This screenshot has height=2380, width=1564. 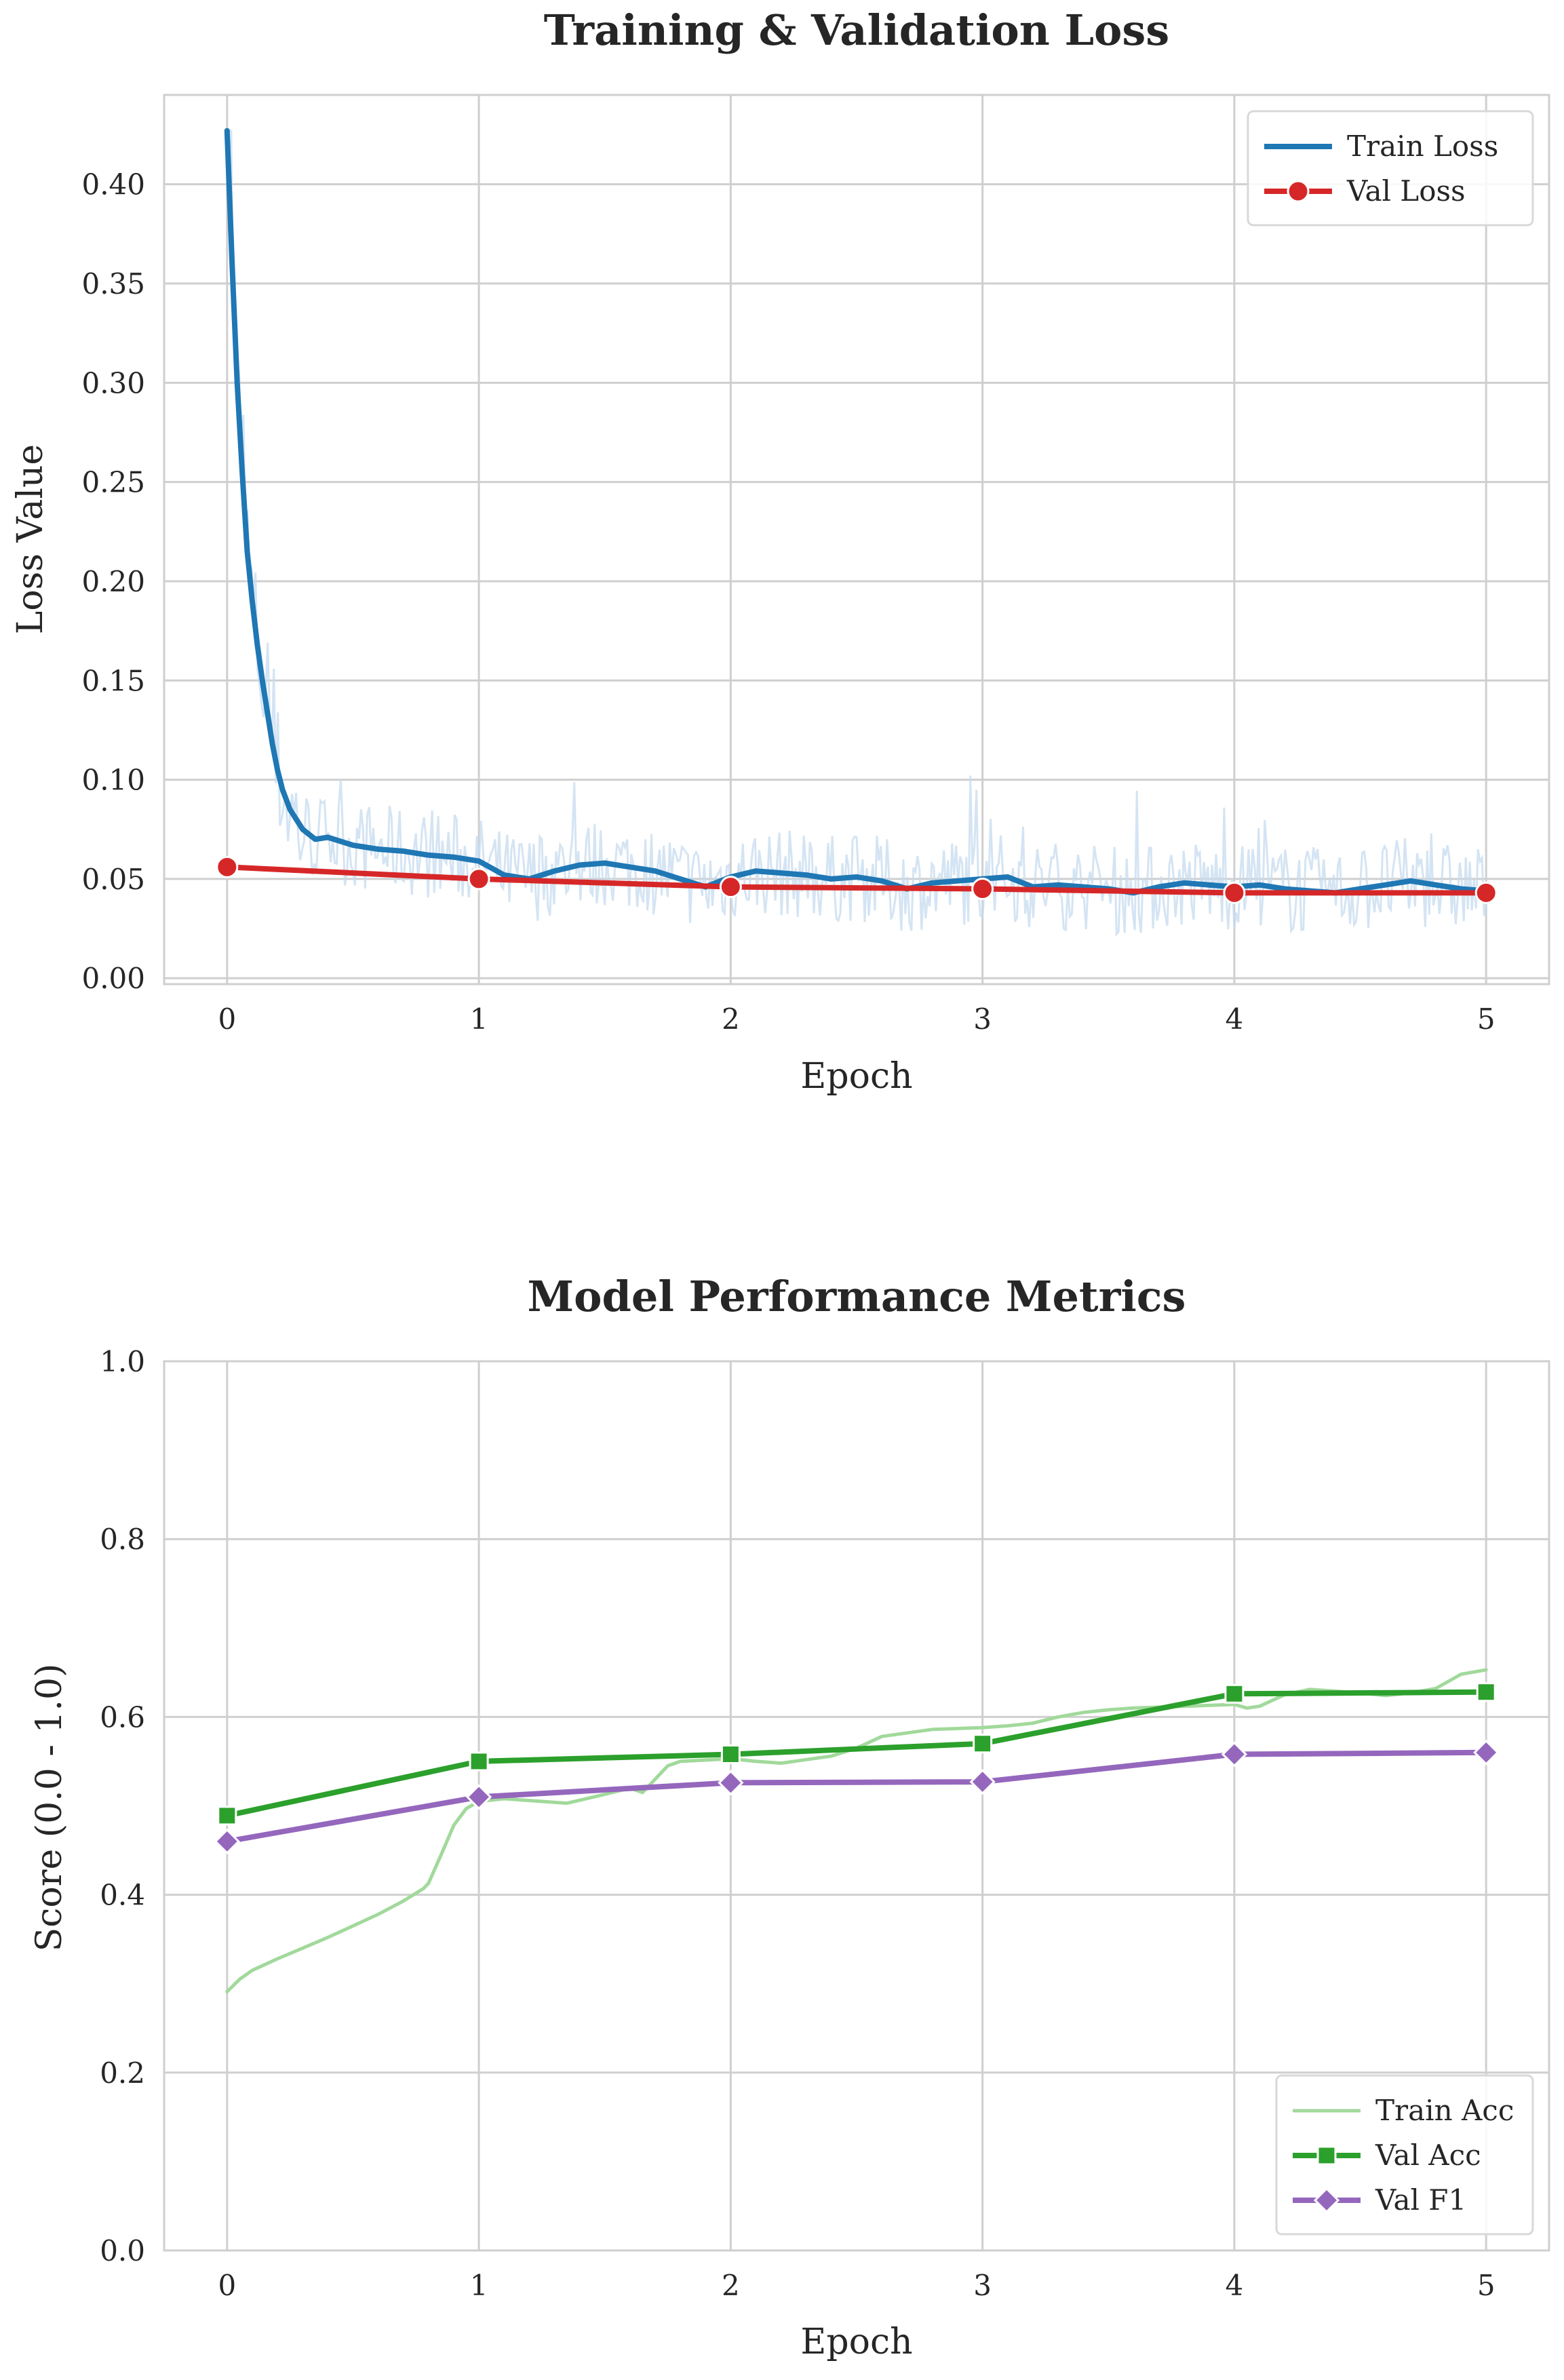 I want to click on train-acc-line, so click(x=857, y=1830).